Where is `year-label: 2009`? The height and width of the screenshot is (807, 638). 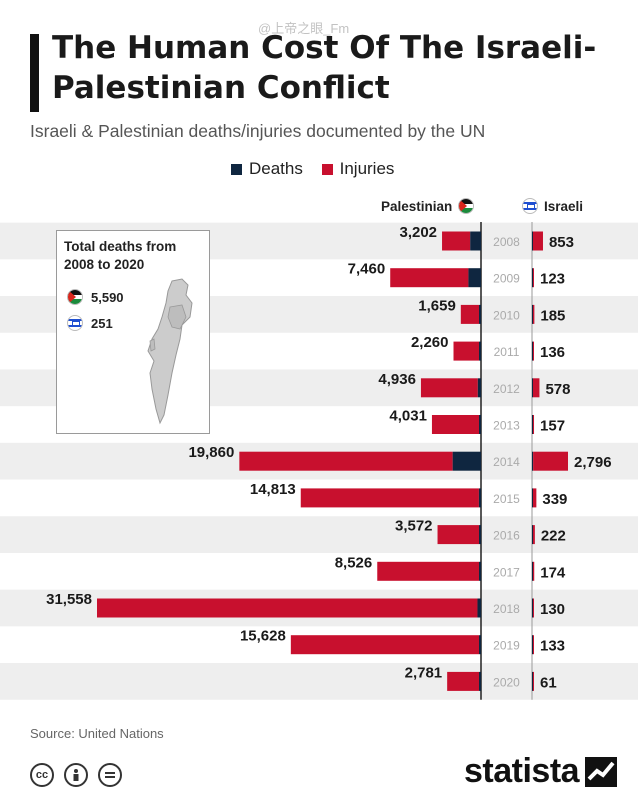
year-label: 2009 is located at coordinates (506, 279).